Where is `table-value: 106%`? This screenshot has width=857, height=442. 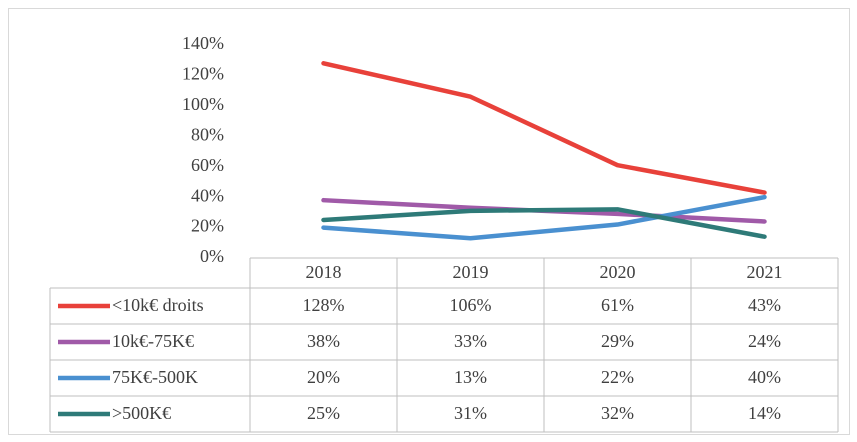
table-value: 106% is located at coordinates (471, 305).